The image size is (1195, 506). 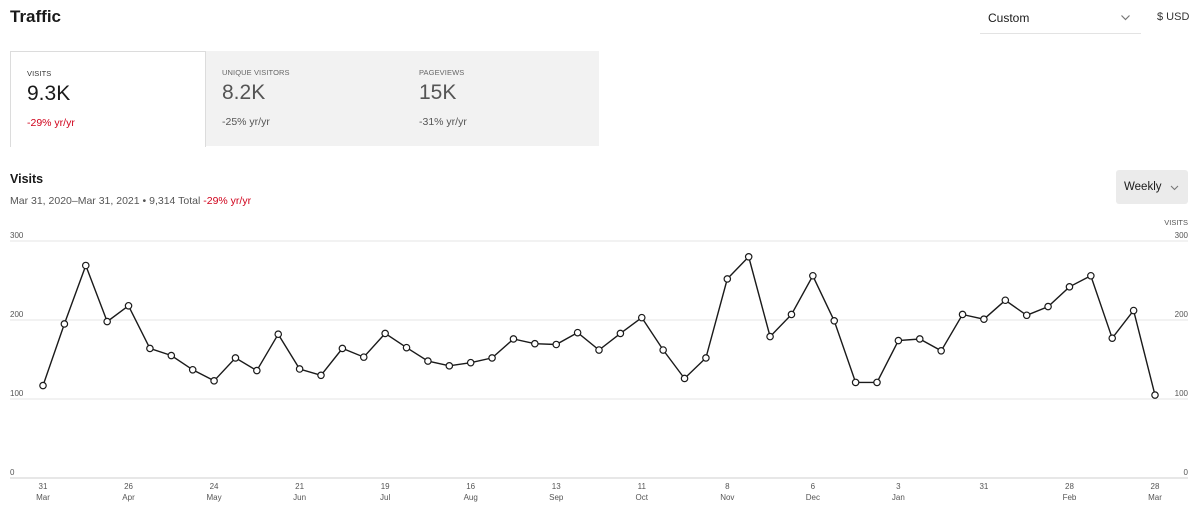 What do you see at coordinates (813, 497) in the screenshot?
I see `x-tick-month: Dec` at bounding box center [813, 497].